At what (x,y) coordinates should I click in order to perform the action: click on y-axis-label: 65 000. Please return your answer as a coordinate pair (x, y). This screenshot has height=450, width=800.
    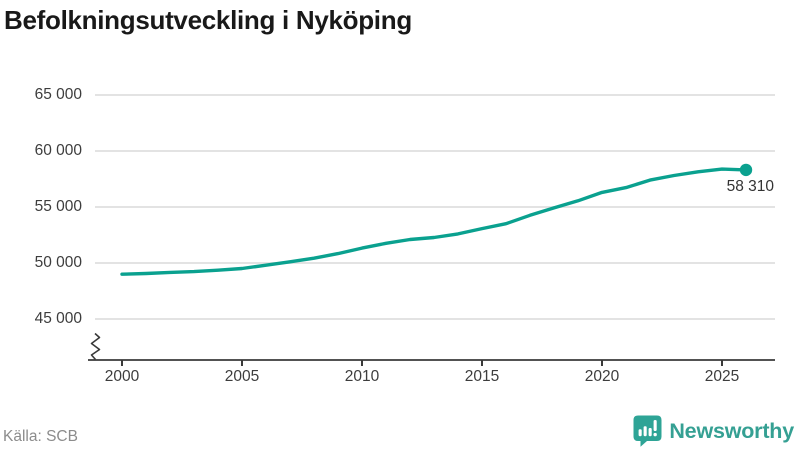
    Looking at the image, I should click on (58, 94).